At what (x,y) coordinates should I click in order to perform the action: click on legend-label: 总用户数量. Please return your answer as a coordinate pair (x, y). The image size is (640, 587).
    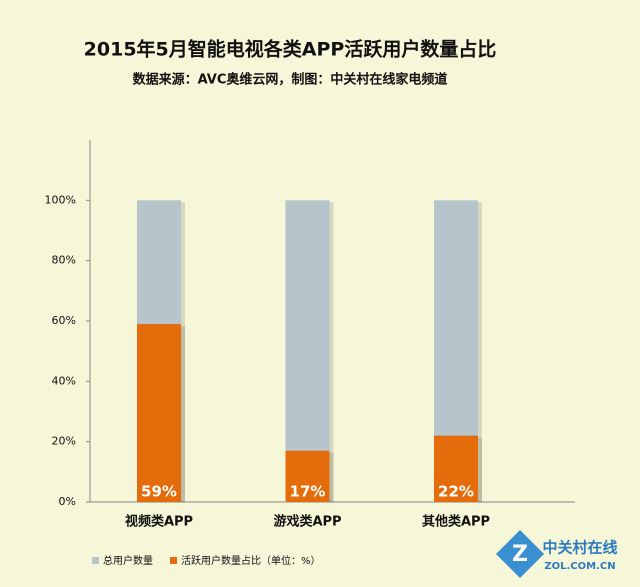
    Looking at the image, I should click on (128, 560).